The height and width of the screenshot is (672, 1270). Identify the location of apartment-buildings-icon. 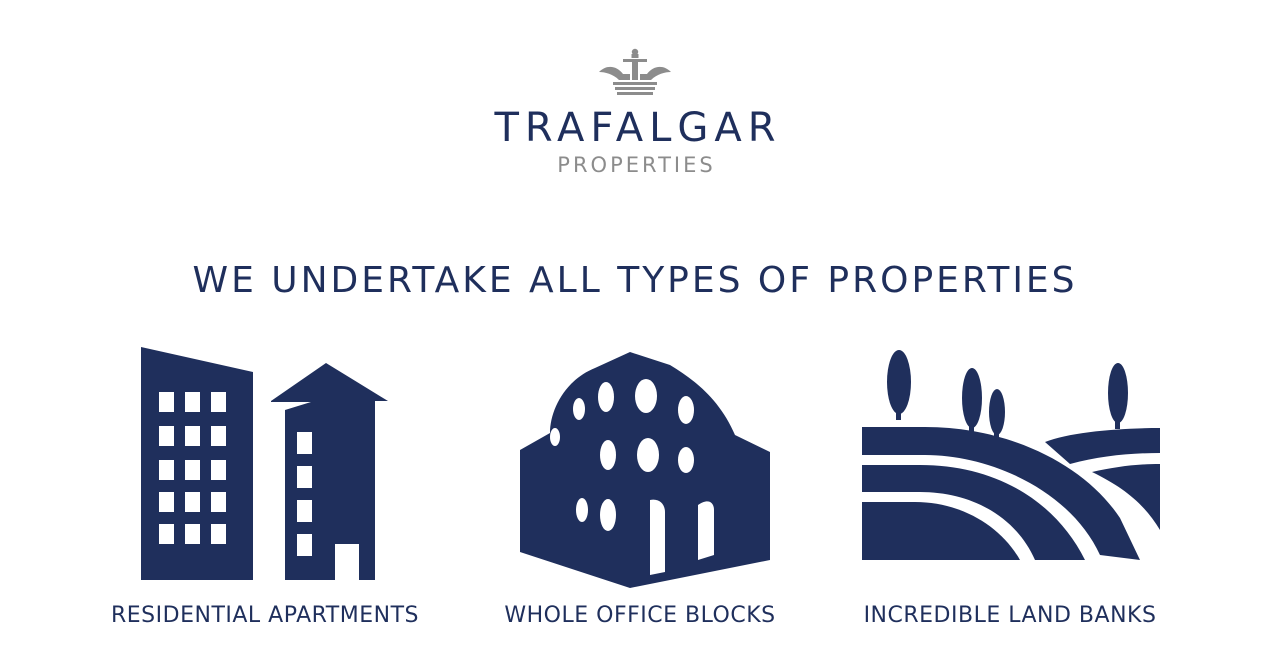
(264, 463).